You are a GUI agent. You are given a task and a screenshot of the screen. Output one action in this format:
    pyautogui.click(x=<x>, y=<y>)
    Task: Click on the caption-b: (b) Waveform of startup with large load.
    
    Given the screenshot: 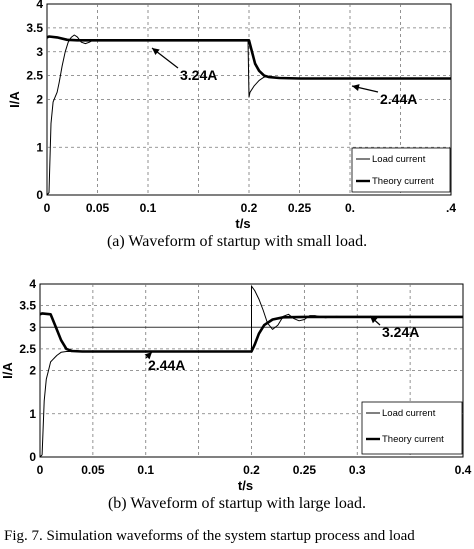 What is the action you would take?
    pyautogui.click(x=237, y=503)
    